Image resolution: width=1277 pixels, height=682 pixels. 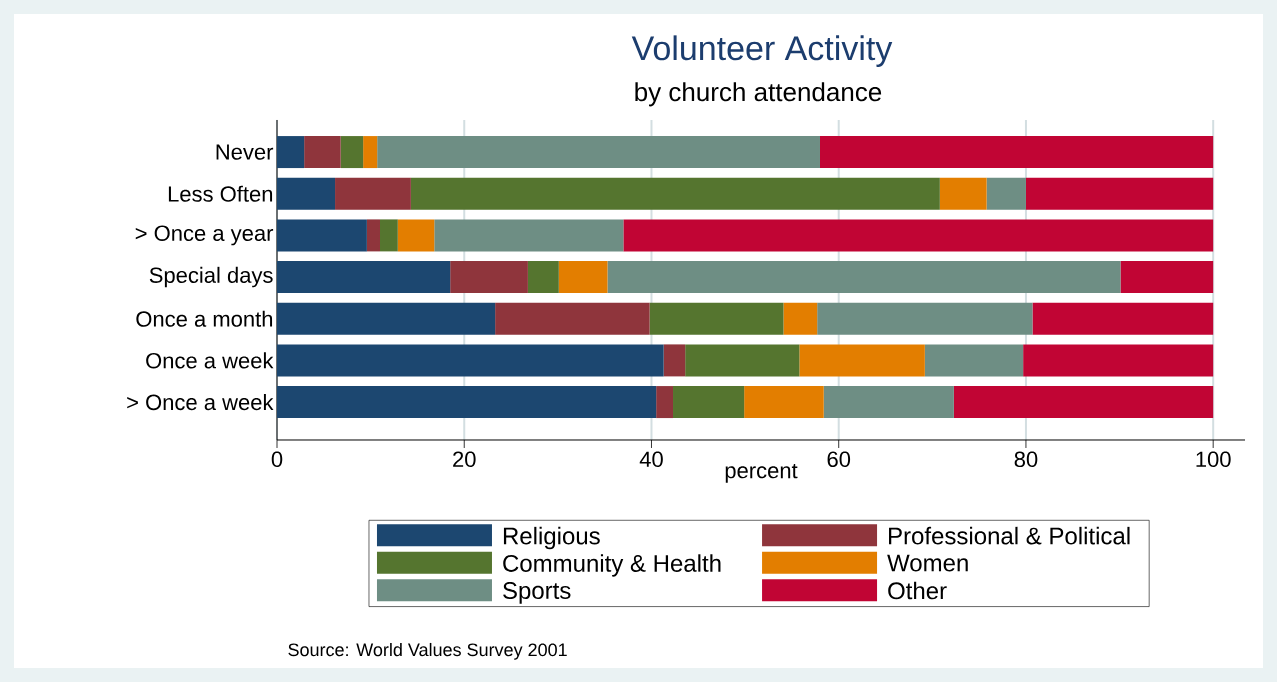 I want to click on legend-label: Religious, so click(x=551, y=538).